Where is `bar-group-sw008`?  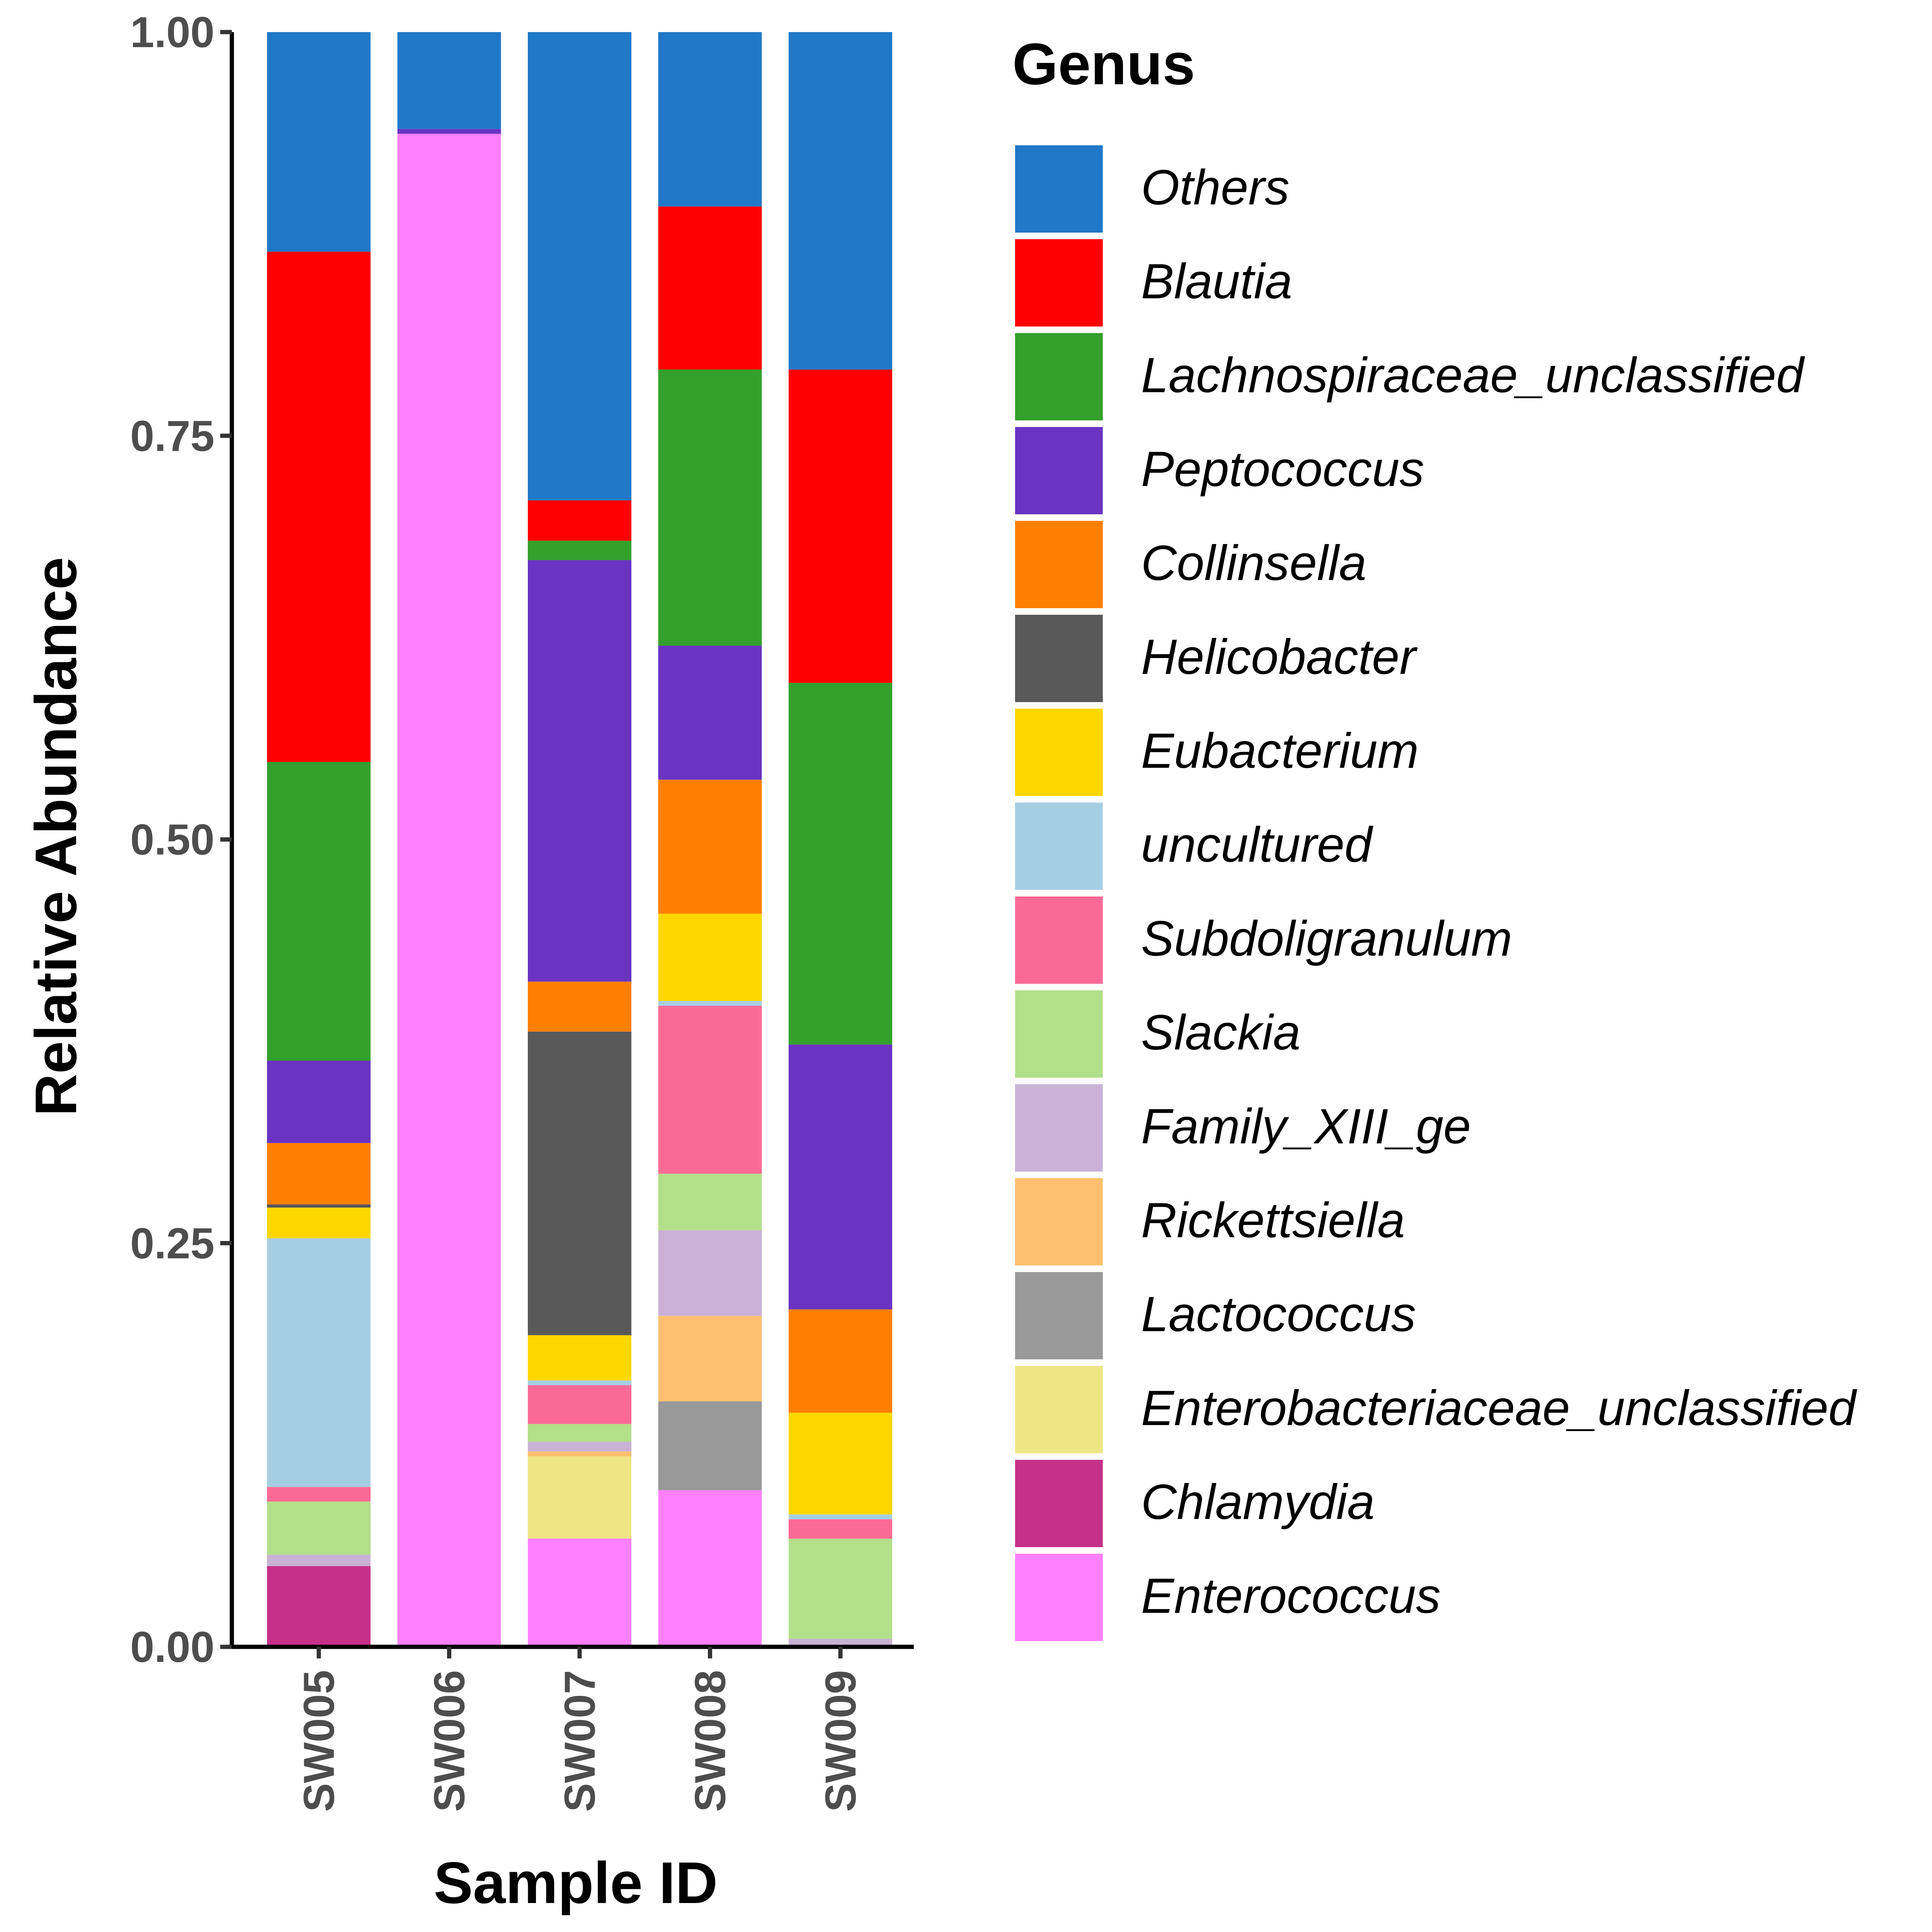 bar-group-sw008 is located at coordinates (710, 840).